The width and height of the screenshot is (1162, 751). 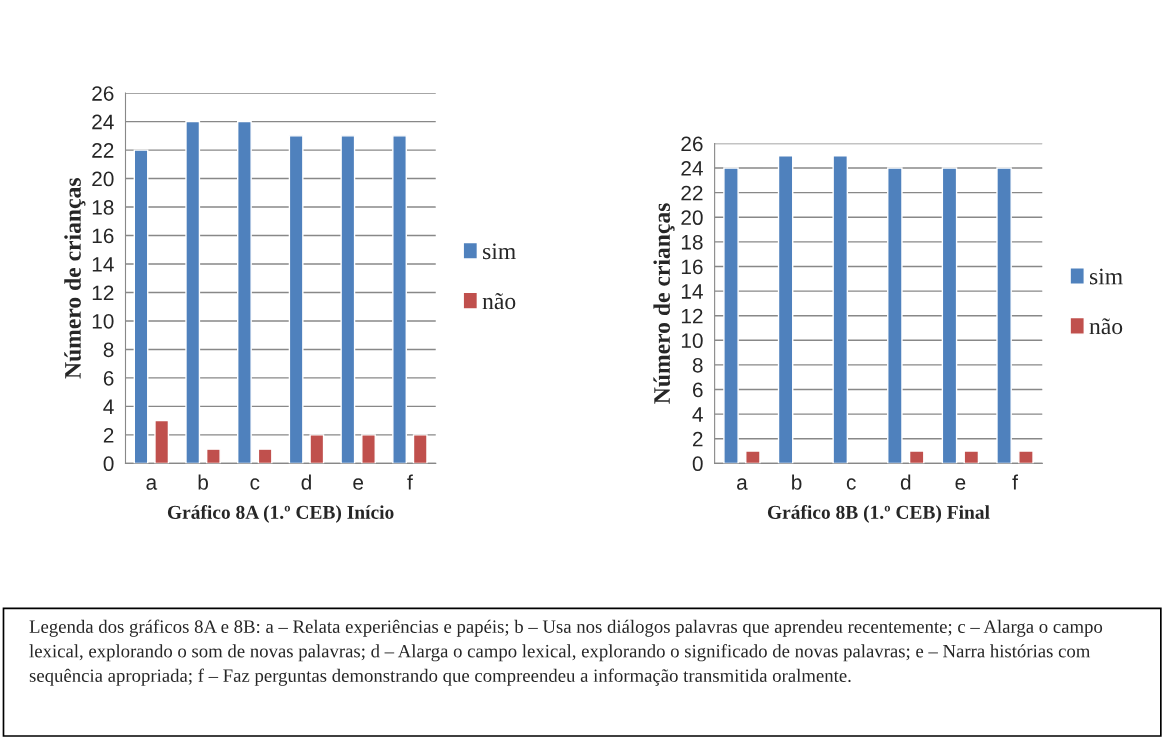 I want to click on x-axis-title: Gráfico 8A (1.º CEB) Início, so click(x=280, y=514).